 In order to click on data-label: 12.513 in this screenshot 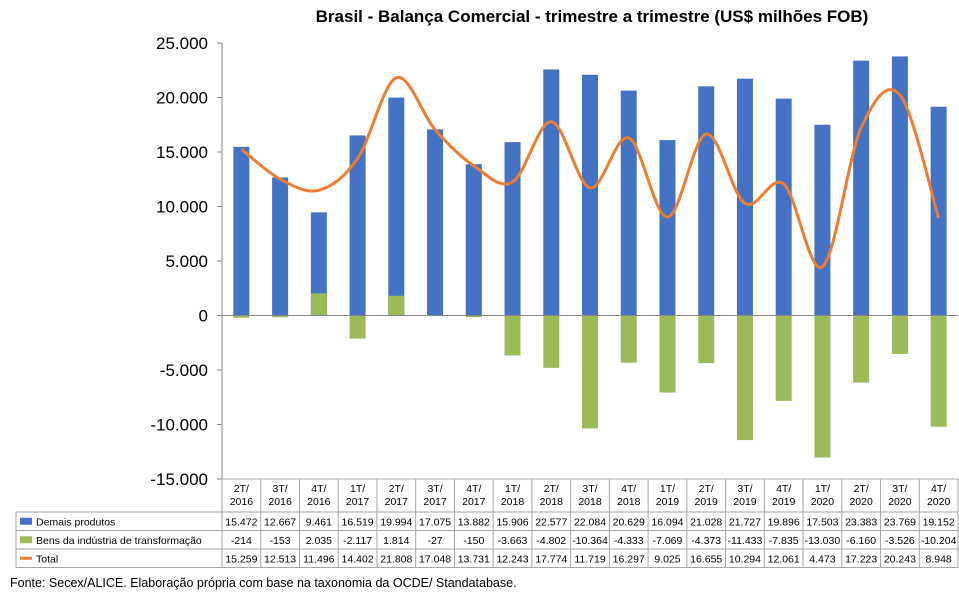, I will do `click(280, 559)`.